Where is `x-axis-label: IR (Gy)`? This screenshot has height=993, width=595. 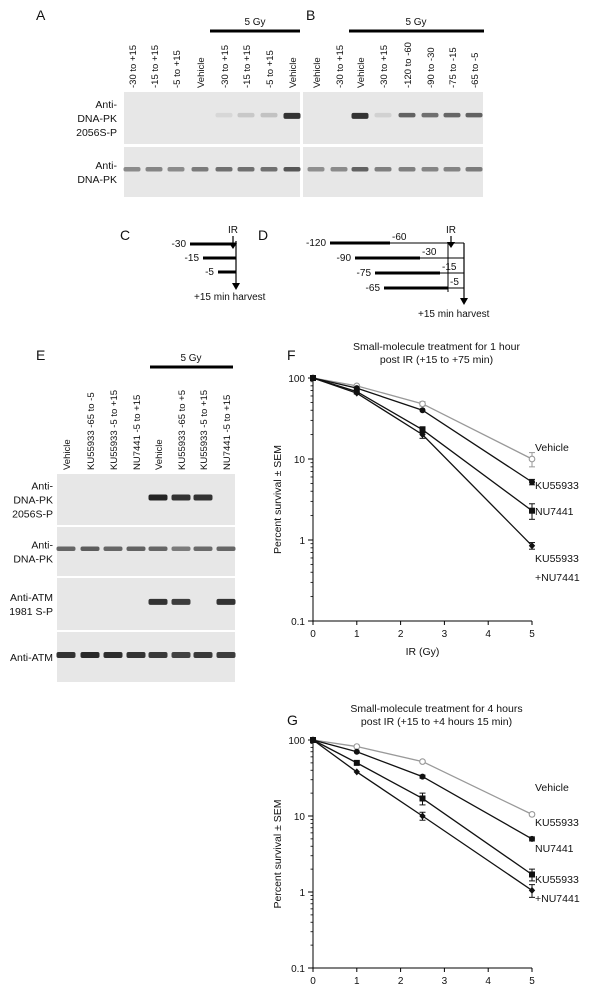 x-axis-label: IR (Gy) is located at coordinates (423, 652).